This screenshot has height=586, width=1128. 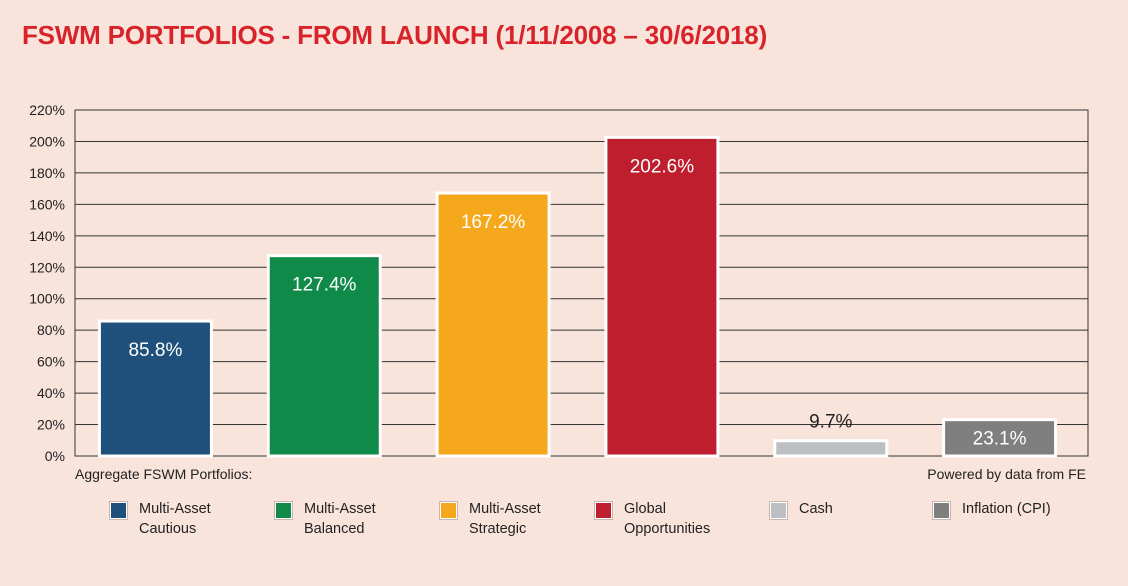 I want to click on legend-label: Multi-Asset Strategic, so click(x=505, y=519).